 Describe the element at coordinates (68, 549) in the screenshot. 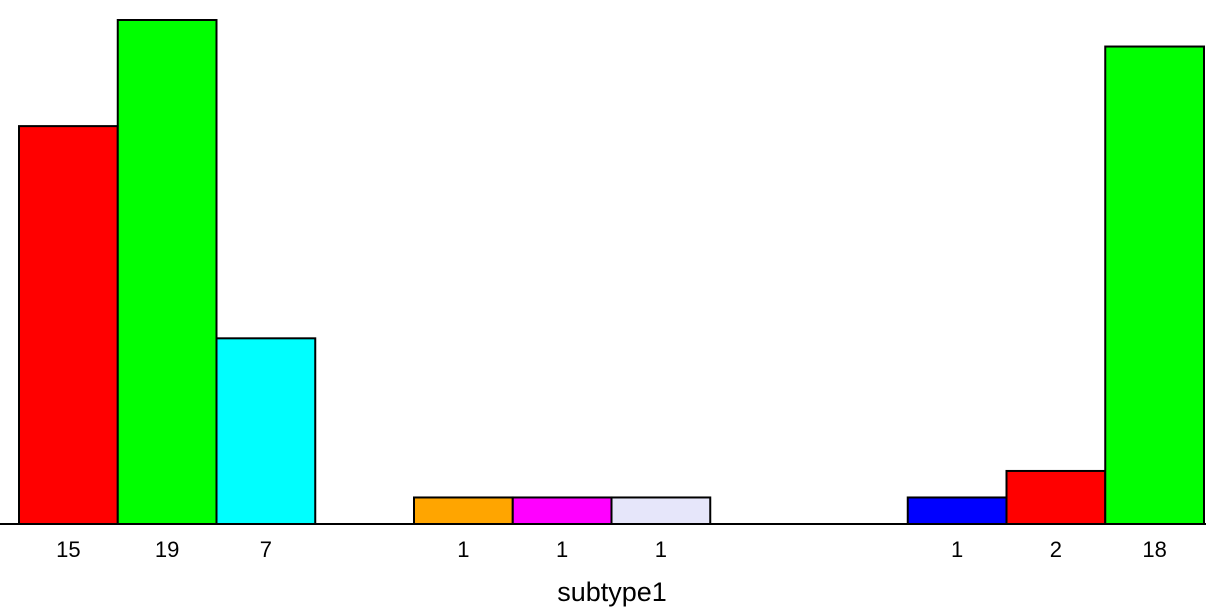

I see `bar-value-label: 15` at that location.